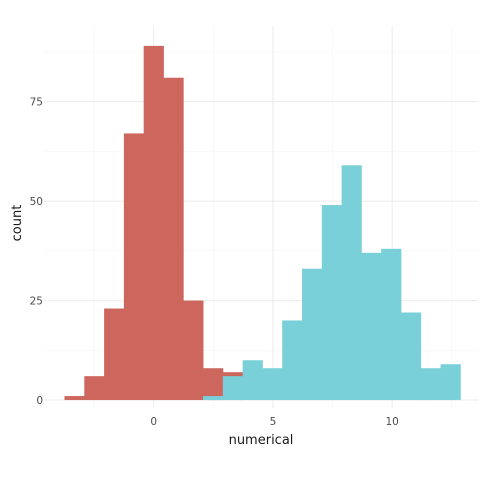 The image size is (480, 480). Describe the element at coordinates (261, 440) in the screenshot. I see `x-axis-title: numerical` at that location.